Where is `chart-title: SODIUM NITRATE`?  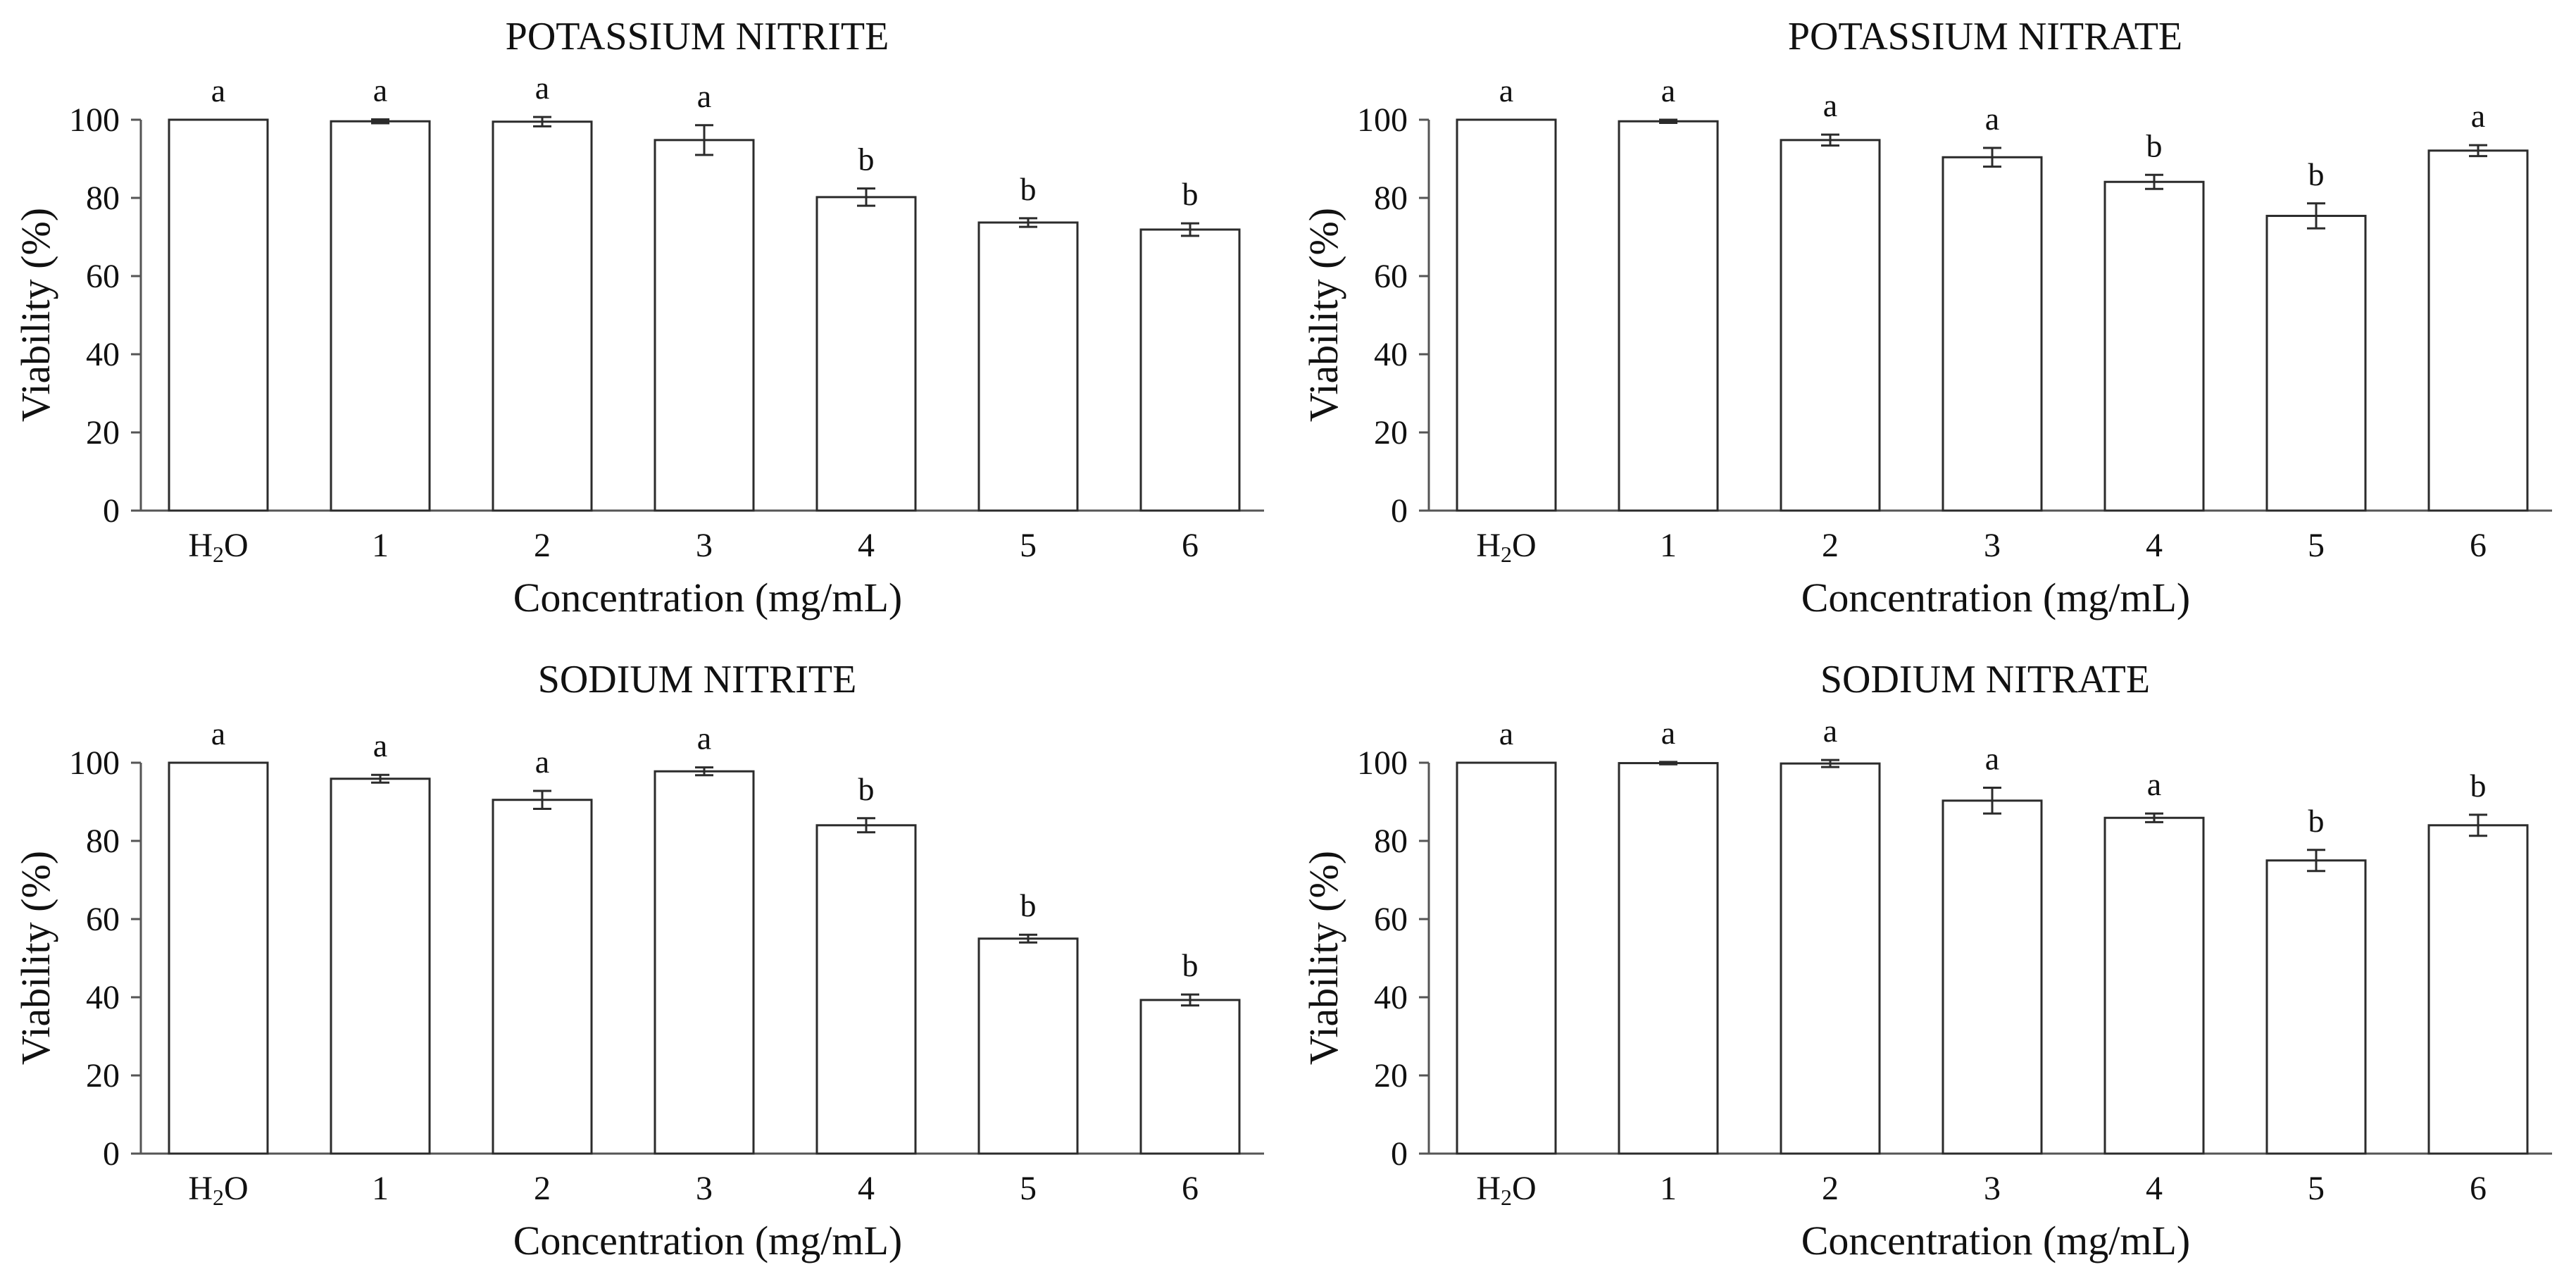
chart-title: SODIUM NITRATE is located at coordinates (1985, 679).